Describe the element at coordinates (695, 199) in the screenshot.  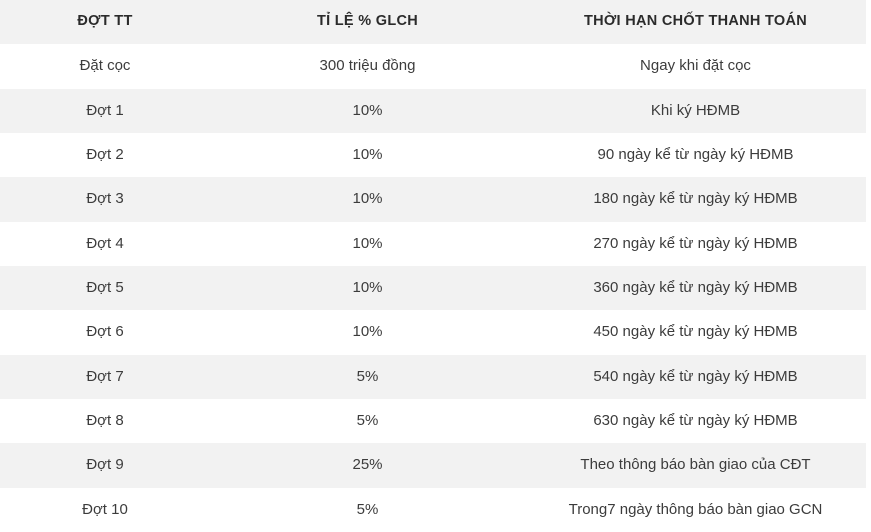
I see `cell-deadline: 180 ngày kể từ ngày ký HĐMB` at that location.